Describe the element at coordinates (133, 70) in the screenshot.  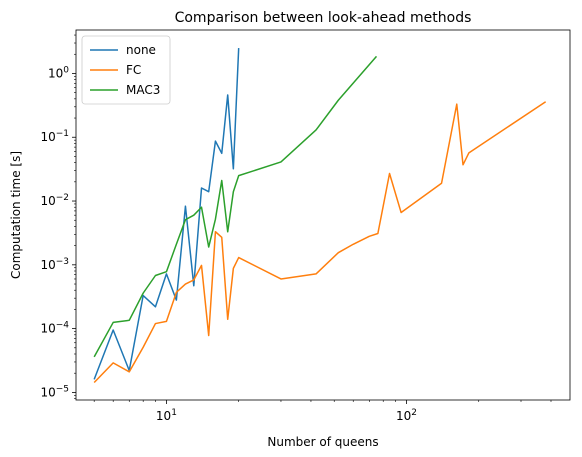
I see `legend-label: FC` at that location.